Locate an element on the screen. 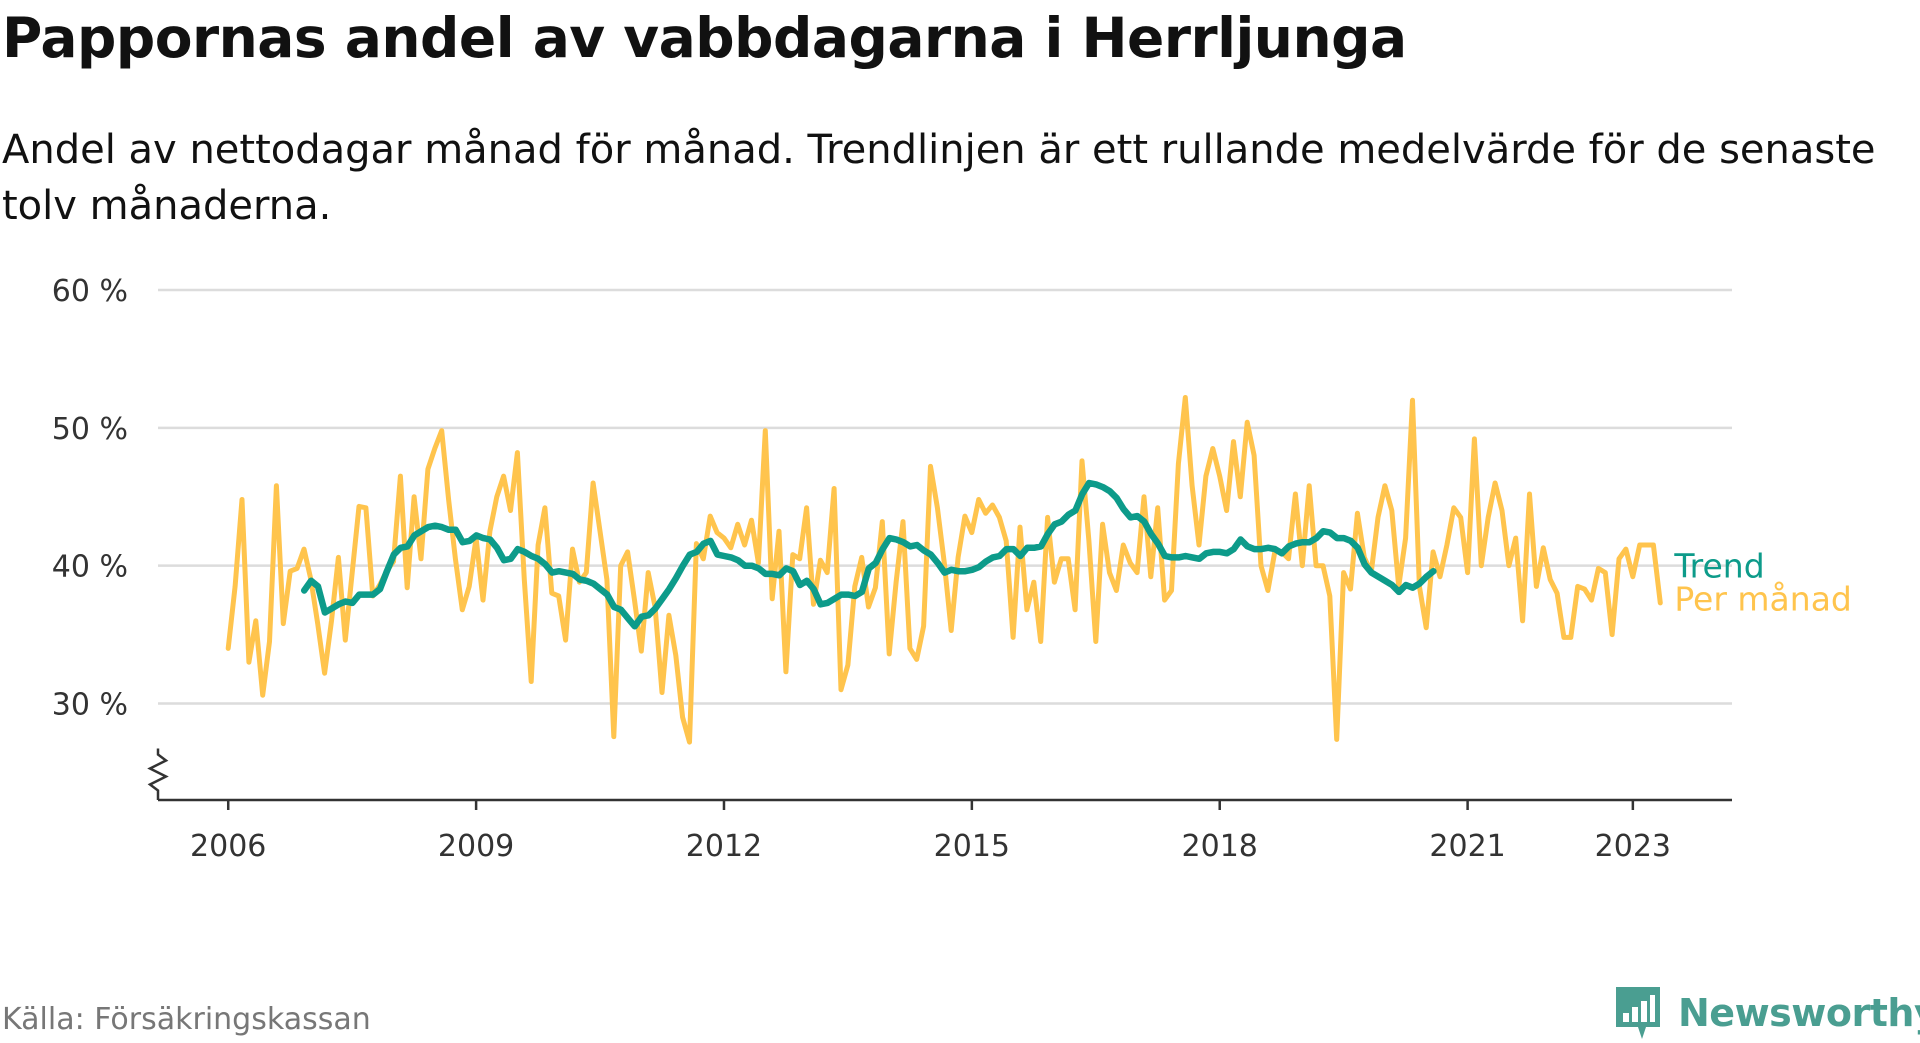 This screenshot has height=1043, width=1920. x-tick-label: 2006 is located at coordinates (228, 846).